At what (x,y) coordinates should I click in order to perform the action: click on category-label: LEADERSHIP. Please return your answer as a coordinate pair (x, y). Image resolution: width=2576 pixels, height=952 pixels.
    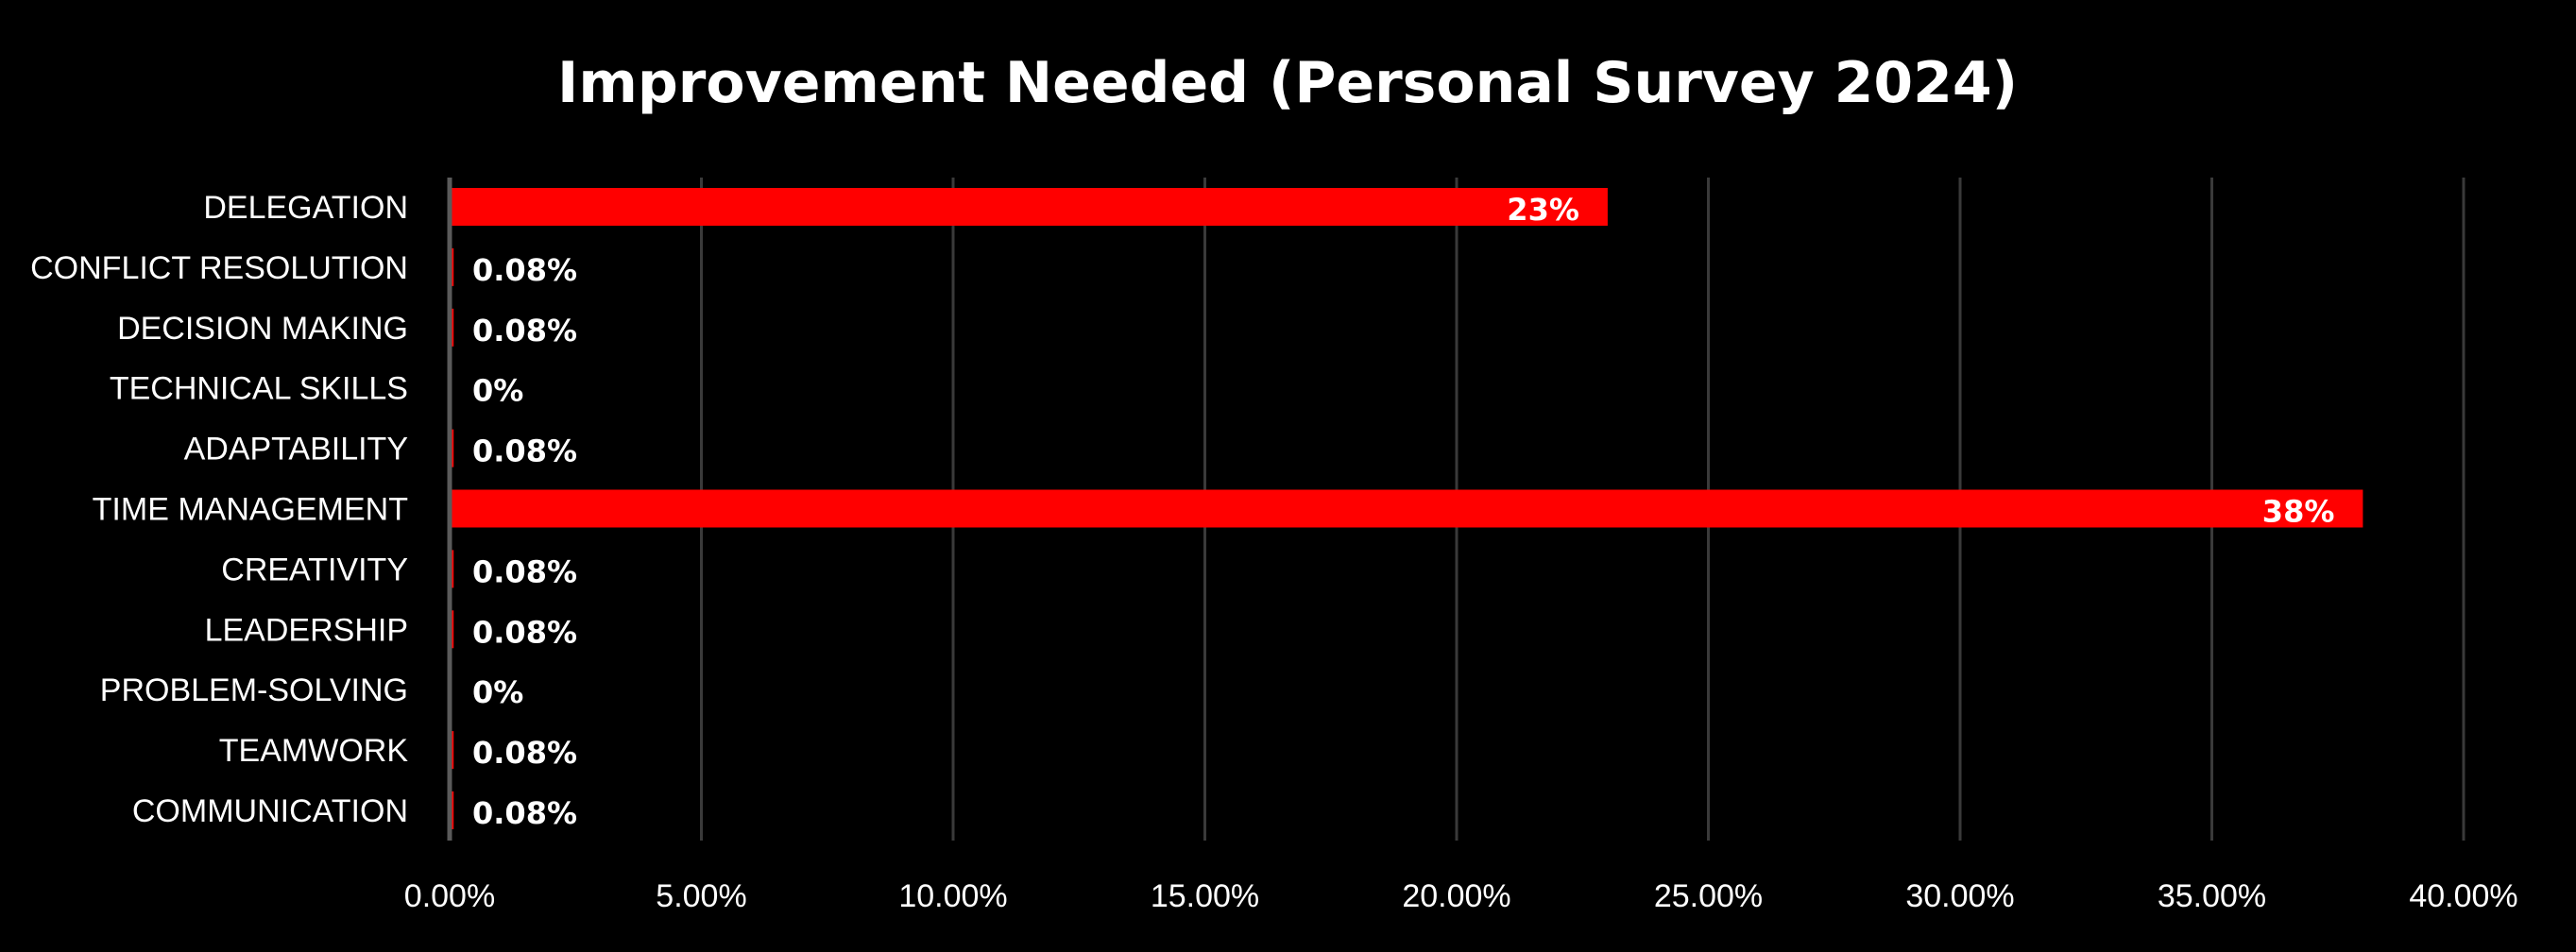
    Looking at the image, I should click on (307, 630).